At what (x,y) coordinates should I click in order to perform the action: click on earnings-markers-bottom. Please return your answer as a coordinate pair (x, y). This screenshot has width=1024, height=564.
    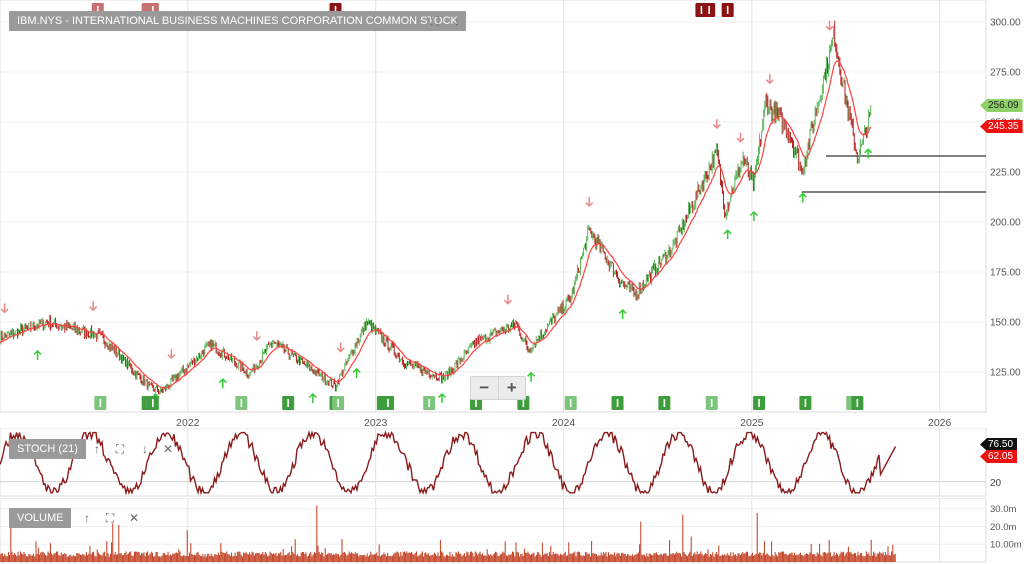
    Looking at the image, I should click on (479, 403).